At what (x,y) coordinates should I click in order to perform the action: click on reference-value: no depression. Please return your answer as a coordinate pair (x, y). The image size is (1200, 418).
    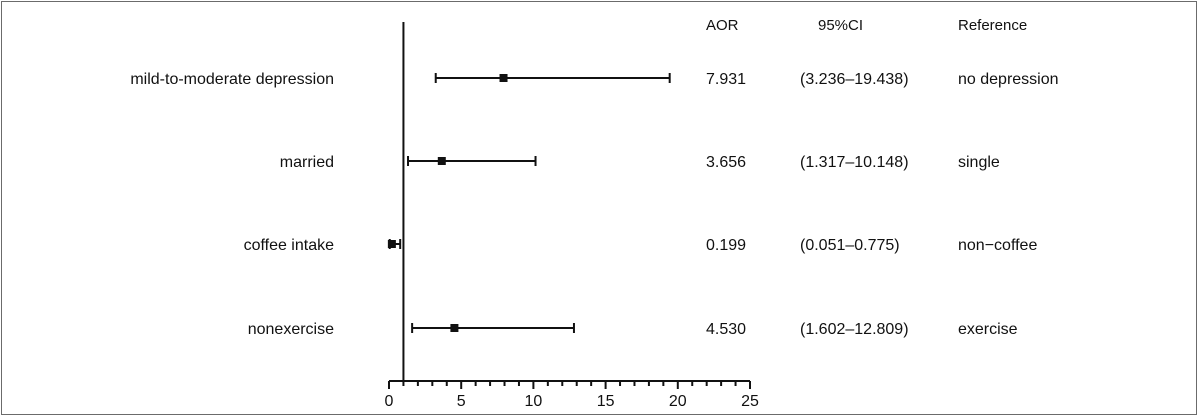
    Looking at the image, I should click on (1008, 79).